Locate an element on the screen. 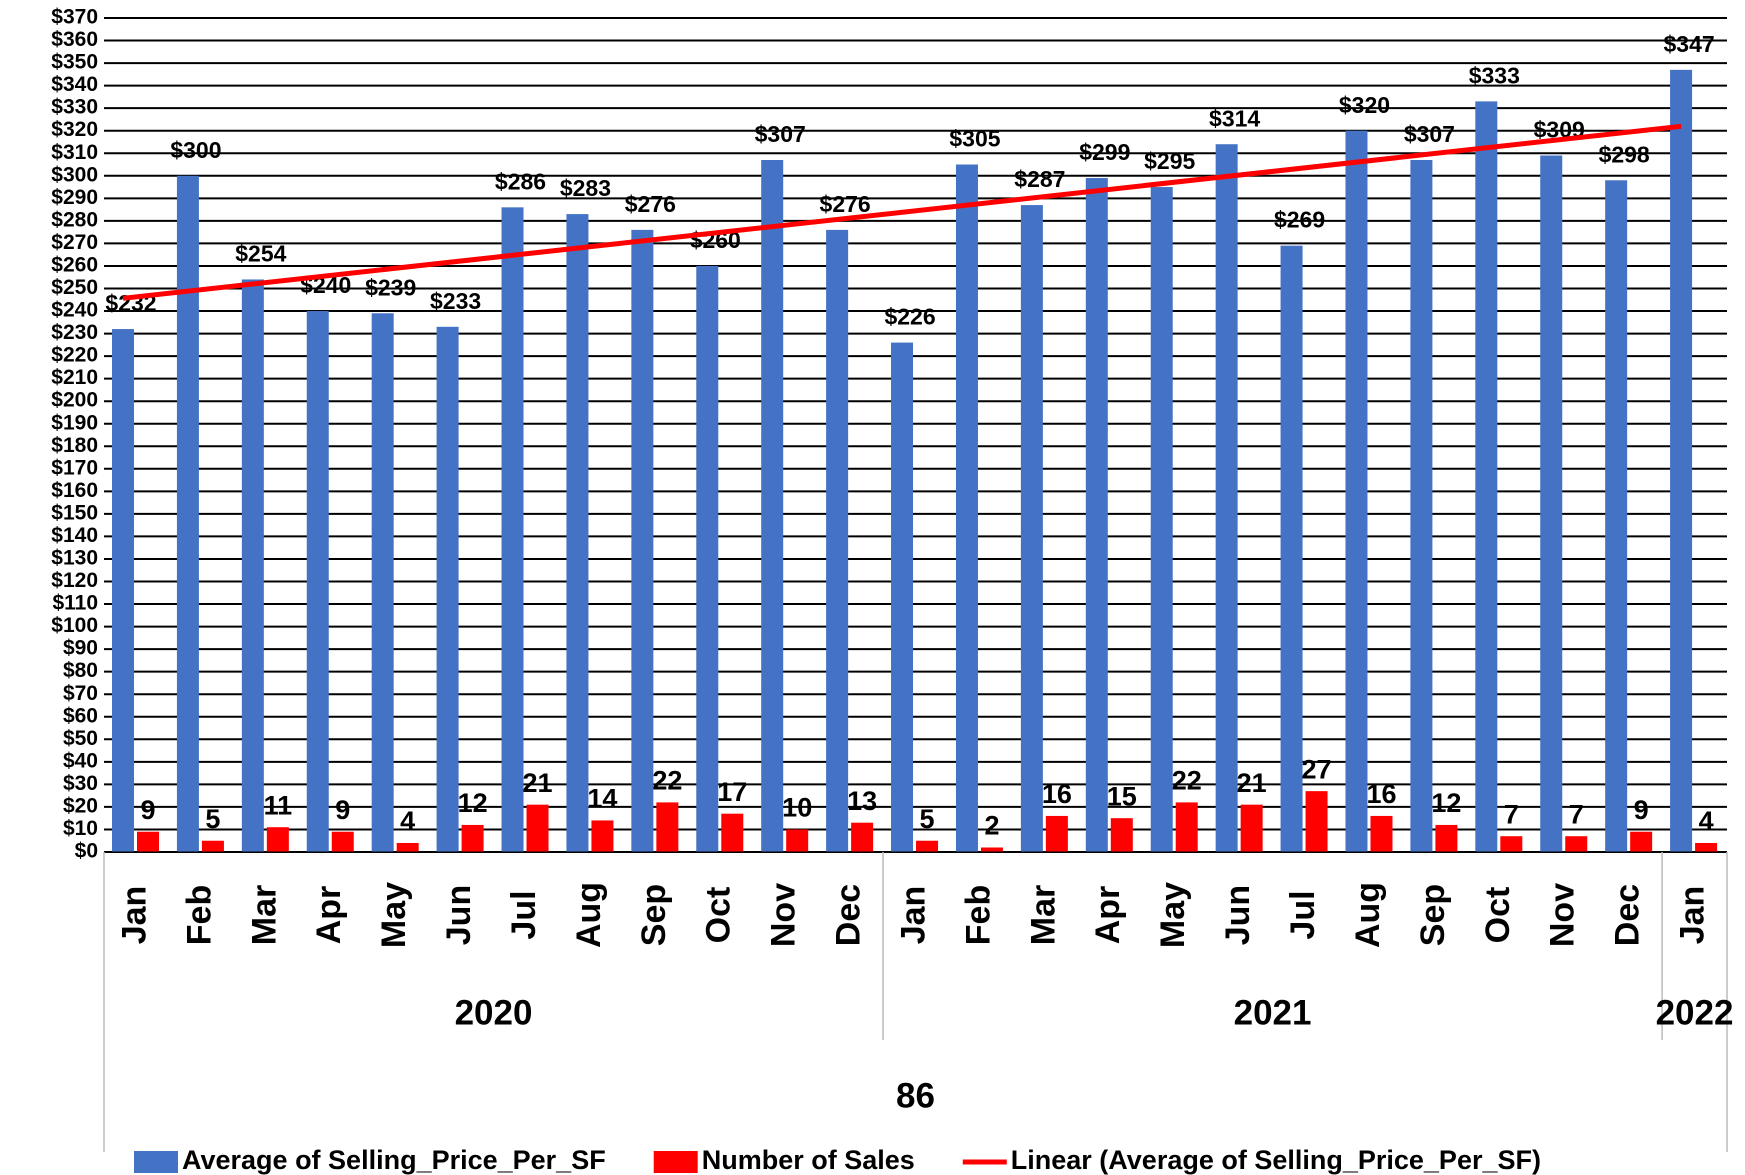 This screenshot has width=1745, height=1175. y-tick-label: $50 is located at coordinates (80, 738).